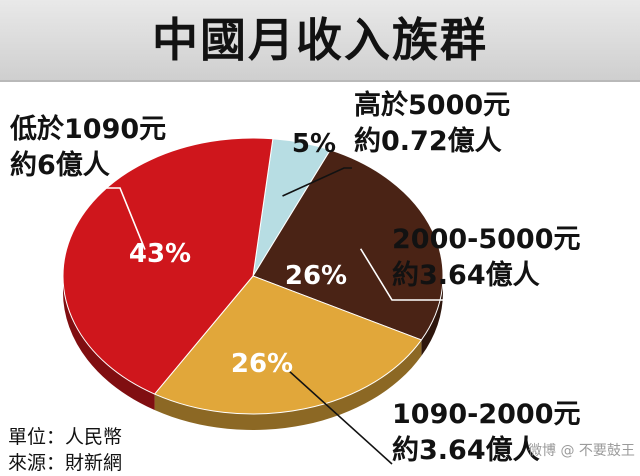 This screenshot has height=476, width=640. I want to click on slice-label-lower-middle-detail: 約3.64億人, so click(466, 450).